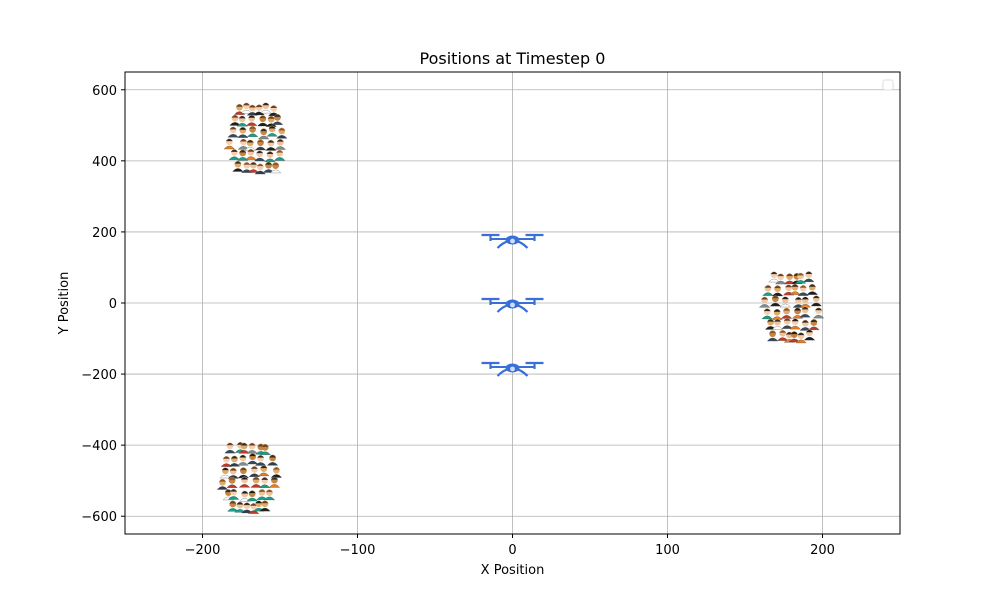  Describe the element at coordinates (99, 375) in the screenshot. I see `y-tick-label: −200` at that location.